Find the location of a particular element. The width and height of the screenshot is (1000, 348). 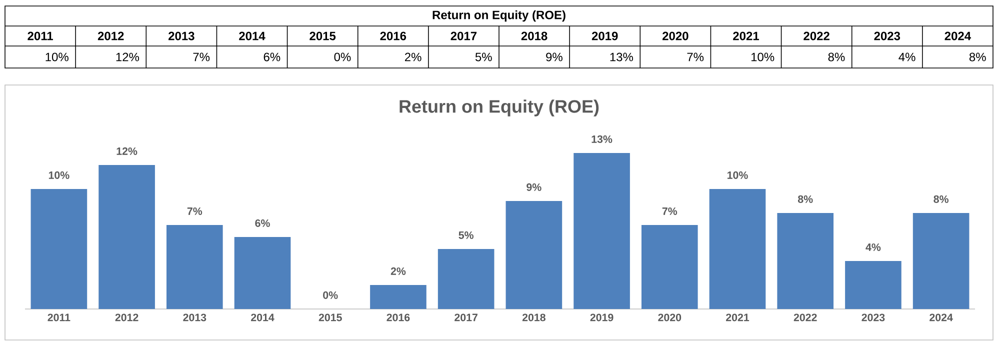

category-label: 2017 is located at coordinates (466, 318).